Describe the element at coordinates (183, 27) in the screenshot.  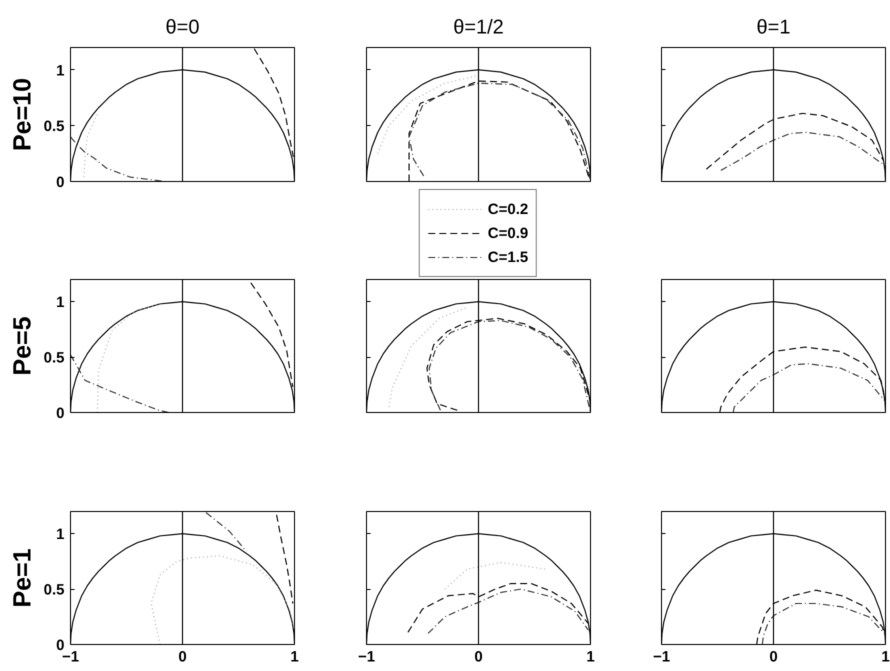
I see `chart-title: θ=0` at that location.